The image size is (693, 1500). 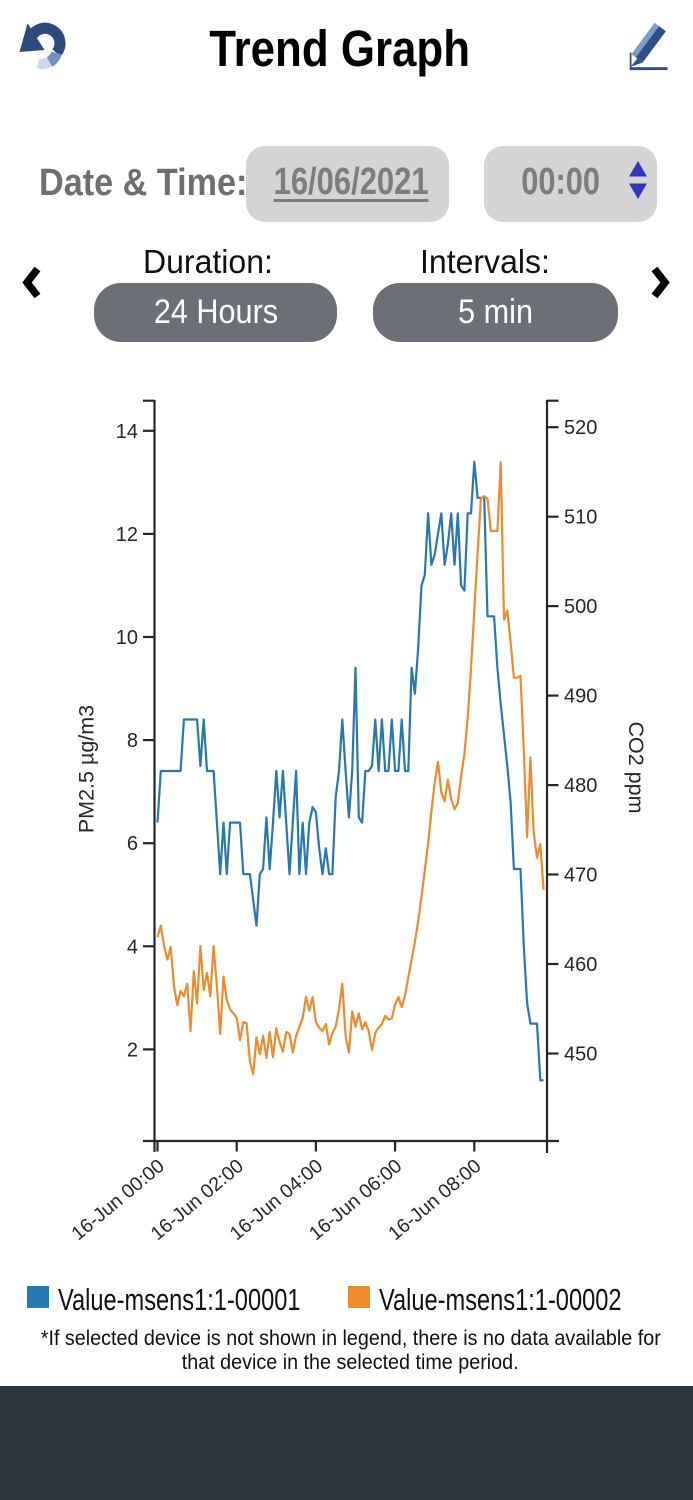 What do you see at coordinates (87, 769) in the screenshot?
I see `svg-text: PM2.5 µg/m3` at bounding box center [87, 769].